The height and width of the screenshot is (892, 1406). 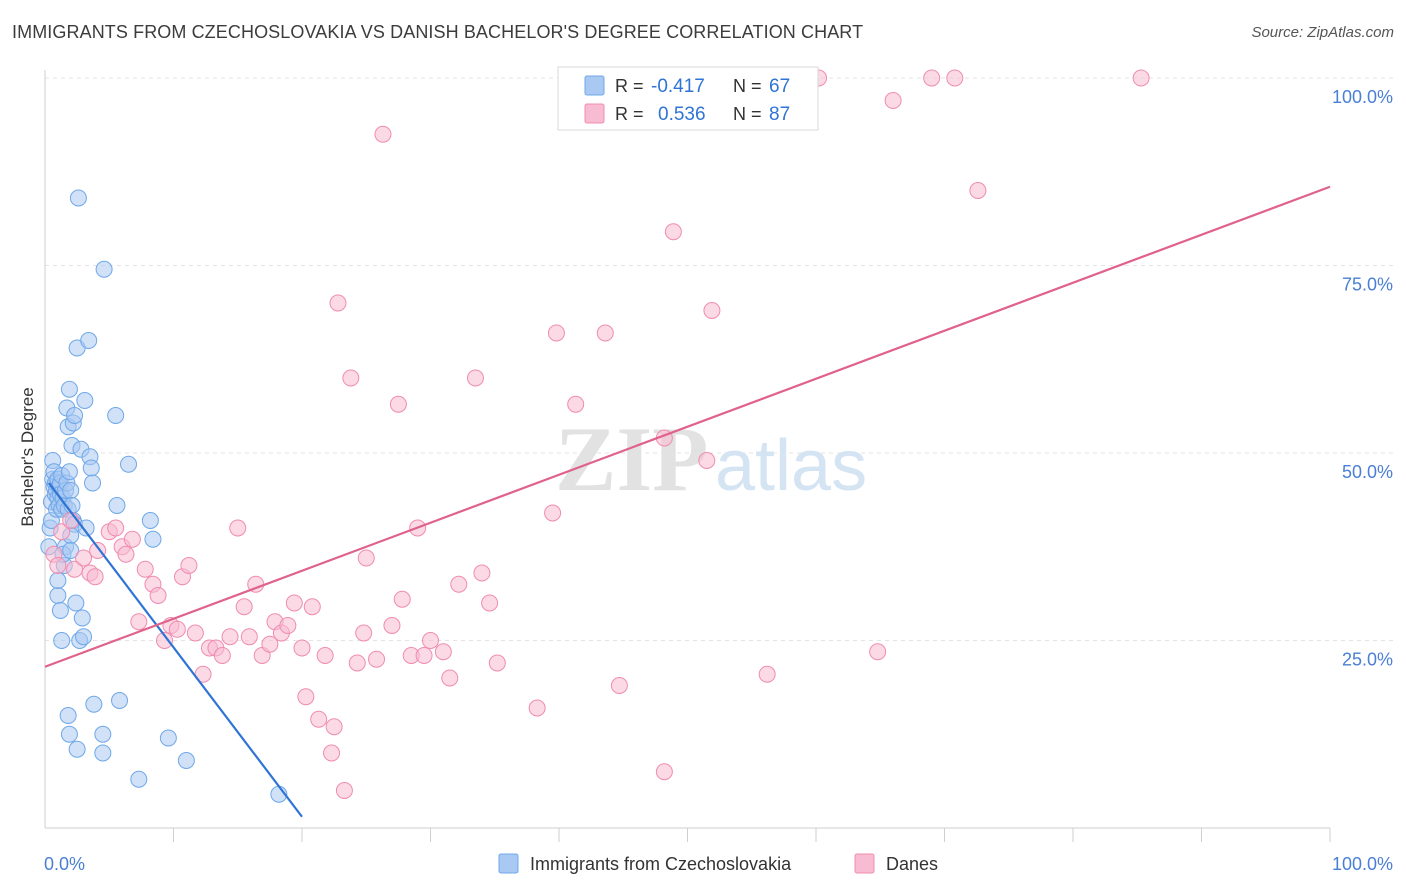 I want to click on stats-r-label-czech: R =, so click(x=629, y=86).